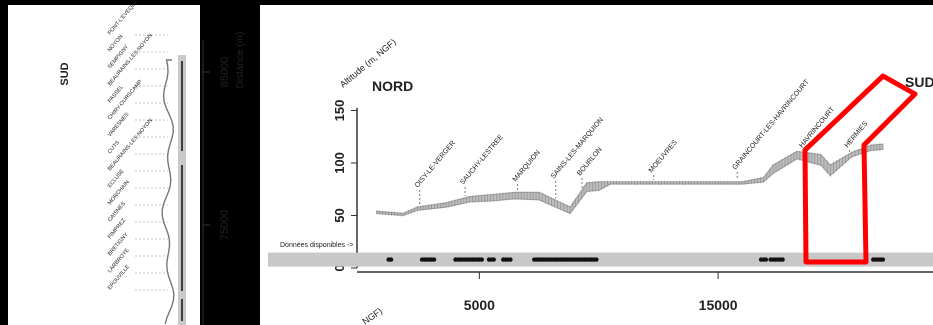  Describe the element at coordinates (65, 73) in the screenshot. I see `left-direction-label: SUD` at that location.